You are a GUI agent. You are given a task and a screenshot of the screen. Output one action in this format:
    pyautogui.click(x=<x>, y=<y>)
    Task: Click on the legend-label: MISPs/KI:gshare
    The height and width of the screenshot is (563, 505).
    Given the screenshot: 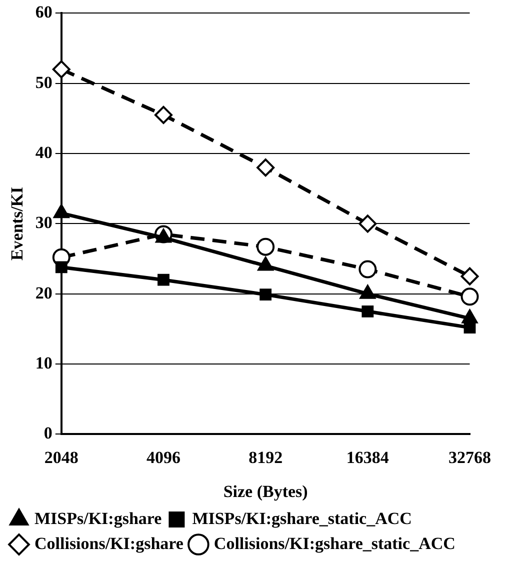 What is the action you would take?
    pyautogui.click(x=98, y=518)
    